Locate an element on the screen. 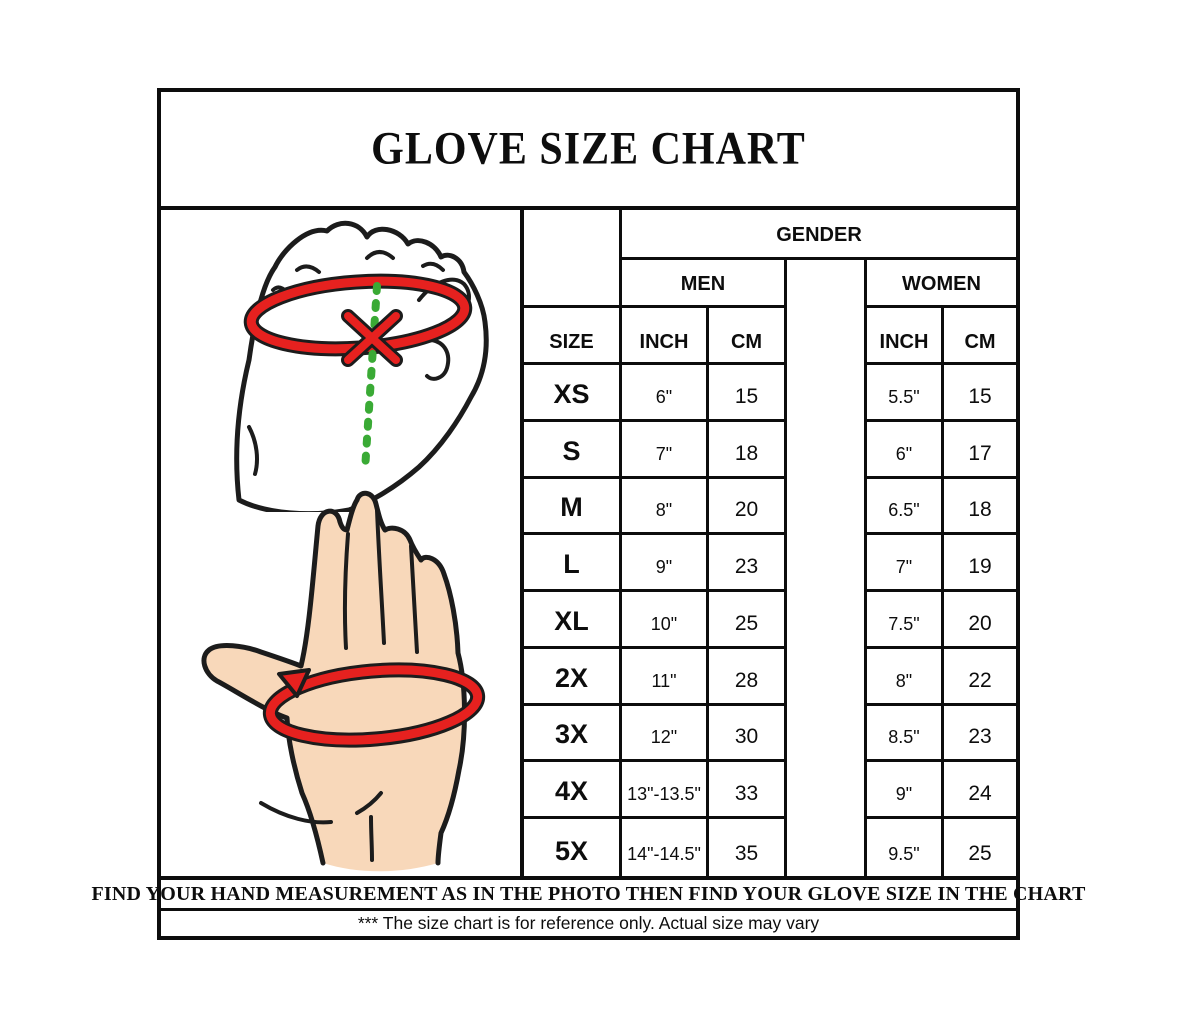 The width and height of the screenshot is (1200, 1034). women-cm-cell: 25 is located at coordinates (980, 853).